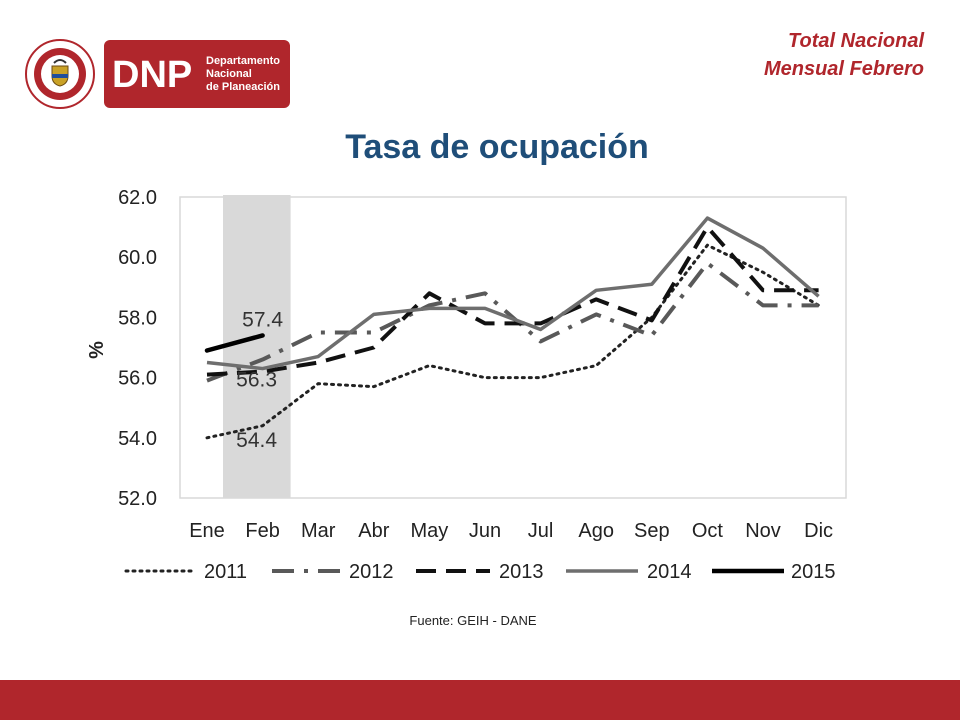 The image size is (960, 720). Describe the element at coordinates (225, 572) in the screenshot. I see `legend-label-2011: 2011` at that location.